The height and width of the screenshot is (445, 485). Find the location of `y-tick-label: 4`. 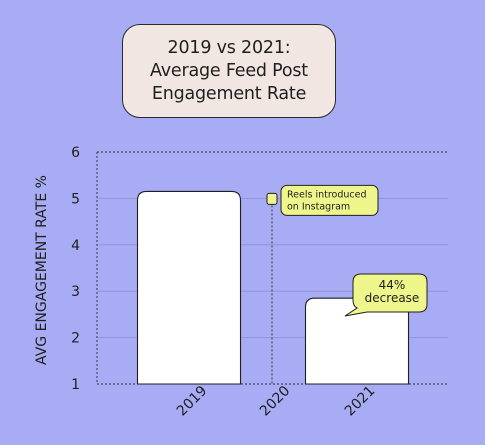

y-tick-label: 4 is located at coordinates (75, 246).